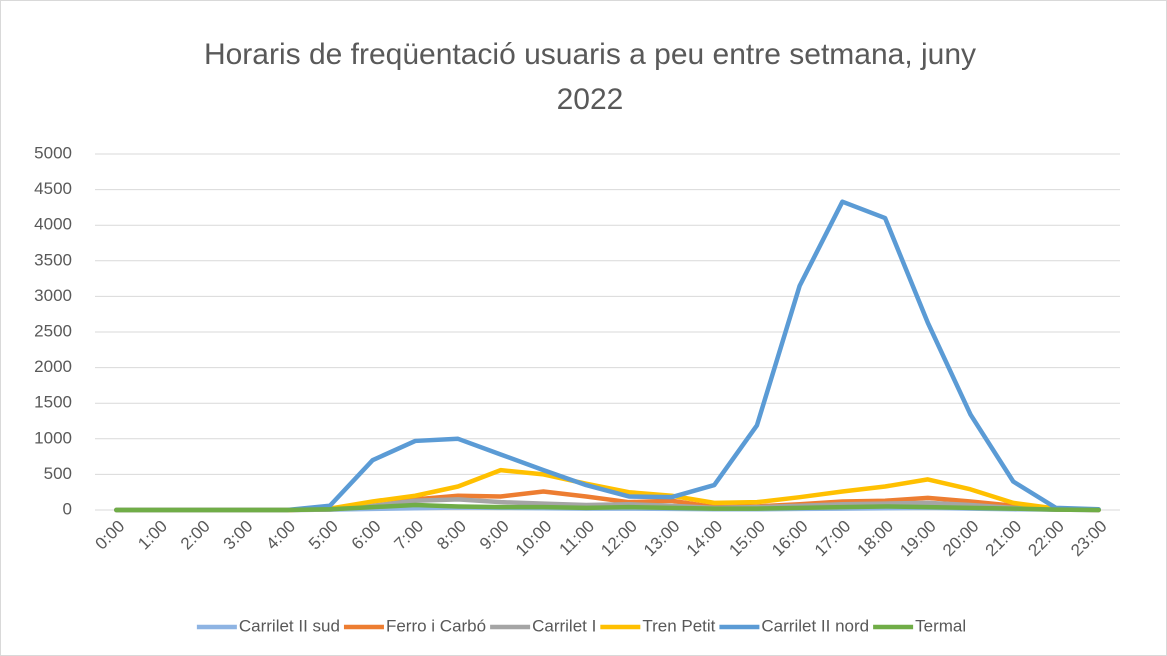 This screenshot has height=656, width=1167. Describe the element at coordinates (53, 402) in the screenshot. I see `y-tick-label: 1500` at that location.